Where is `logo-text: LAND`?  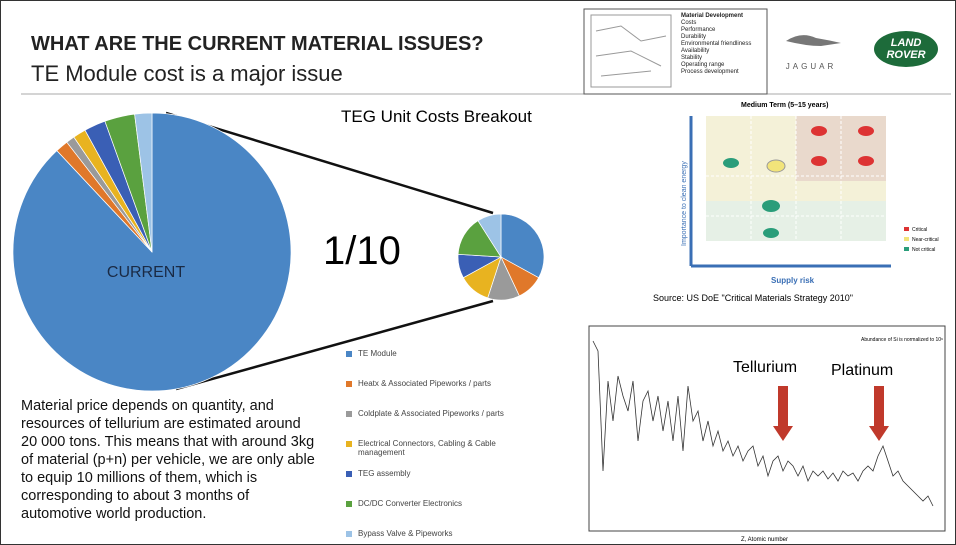 logo-text: LAND is located at coordinates (906, 43).